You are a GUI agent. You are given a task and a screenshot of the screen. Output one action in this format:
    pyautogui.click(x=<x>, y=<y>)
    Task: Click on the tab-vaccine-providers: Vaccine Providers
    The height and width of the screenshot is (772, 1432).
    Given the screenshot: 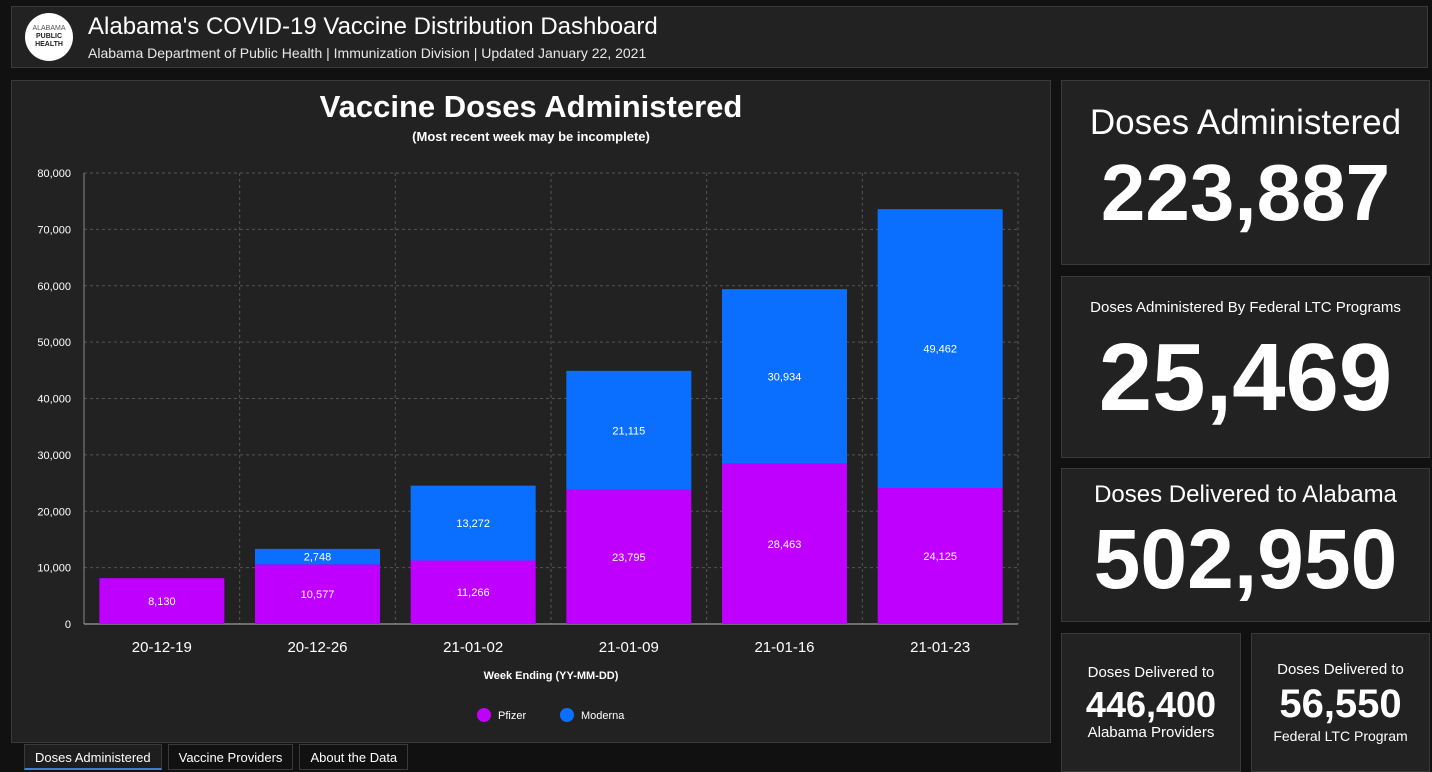 What is the action you would take?
    pyautogui.click(x=230, y=757)
    